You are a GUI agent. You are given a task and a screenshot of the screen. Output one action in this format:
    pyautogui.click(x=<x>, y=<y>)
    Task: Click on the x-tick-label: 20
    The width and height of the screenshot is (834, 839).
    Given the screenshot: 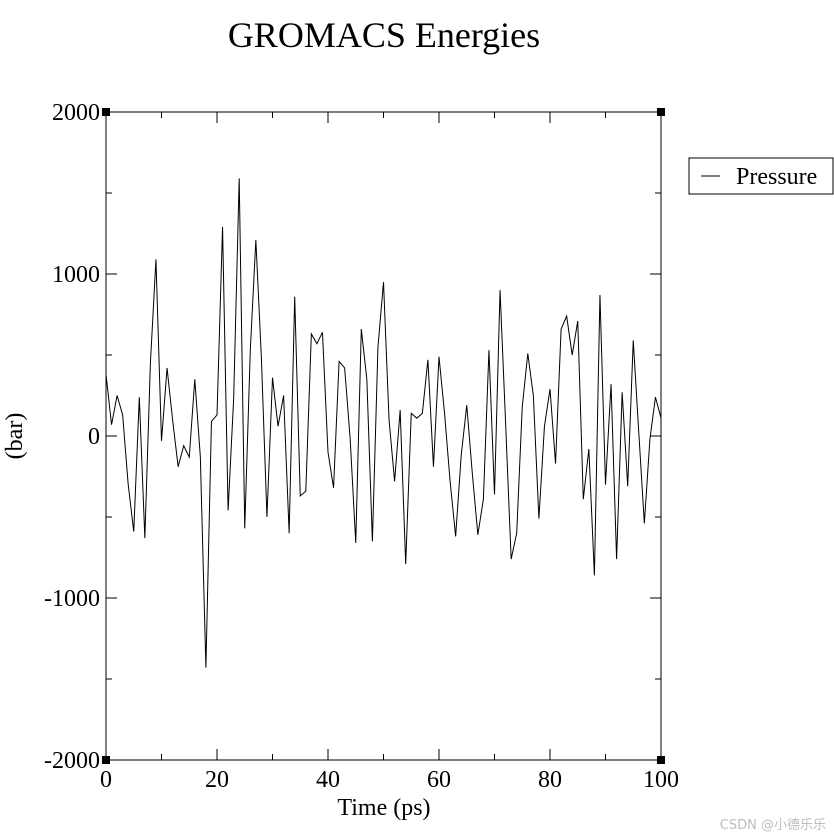 What is the action you would take?
    pyautogui.click(x=217, y=780)
    